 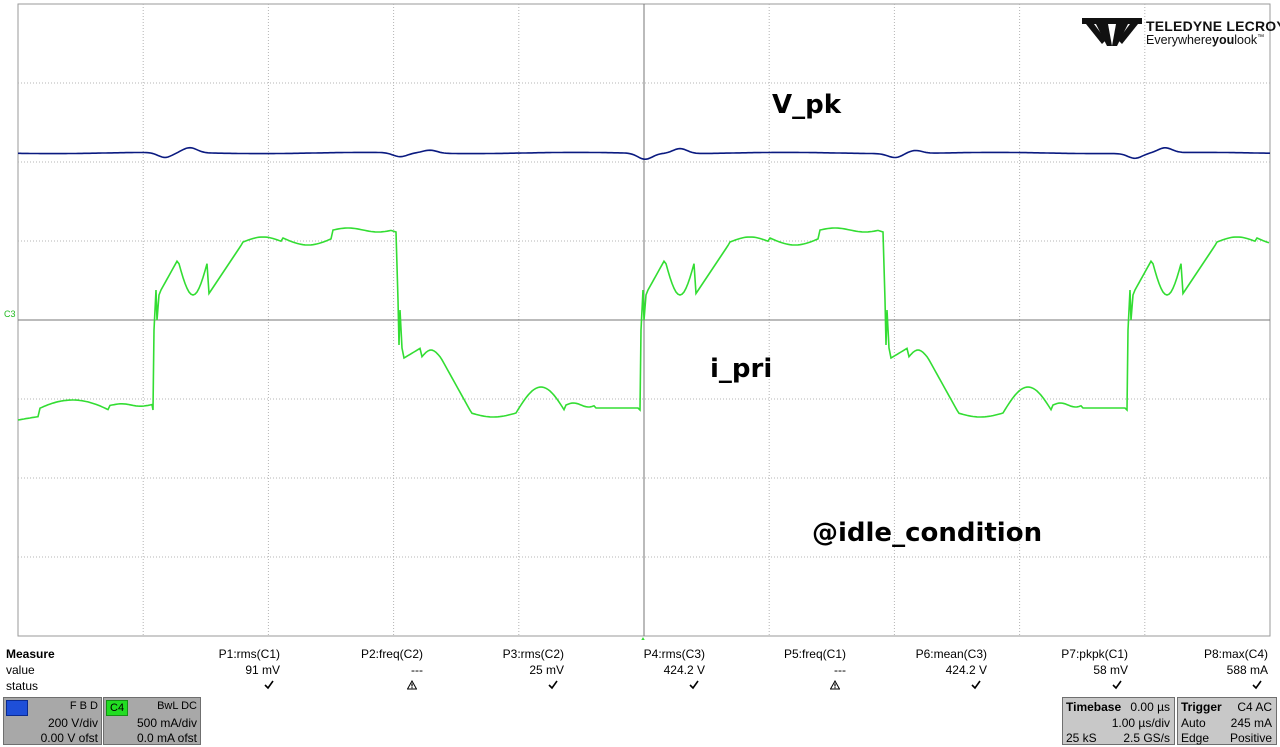 I want to click on measure-param-name: P4:rms(C3), so click(x=674, y=654).